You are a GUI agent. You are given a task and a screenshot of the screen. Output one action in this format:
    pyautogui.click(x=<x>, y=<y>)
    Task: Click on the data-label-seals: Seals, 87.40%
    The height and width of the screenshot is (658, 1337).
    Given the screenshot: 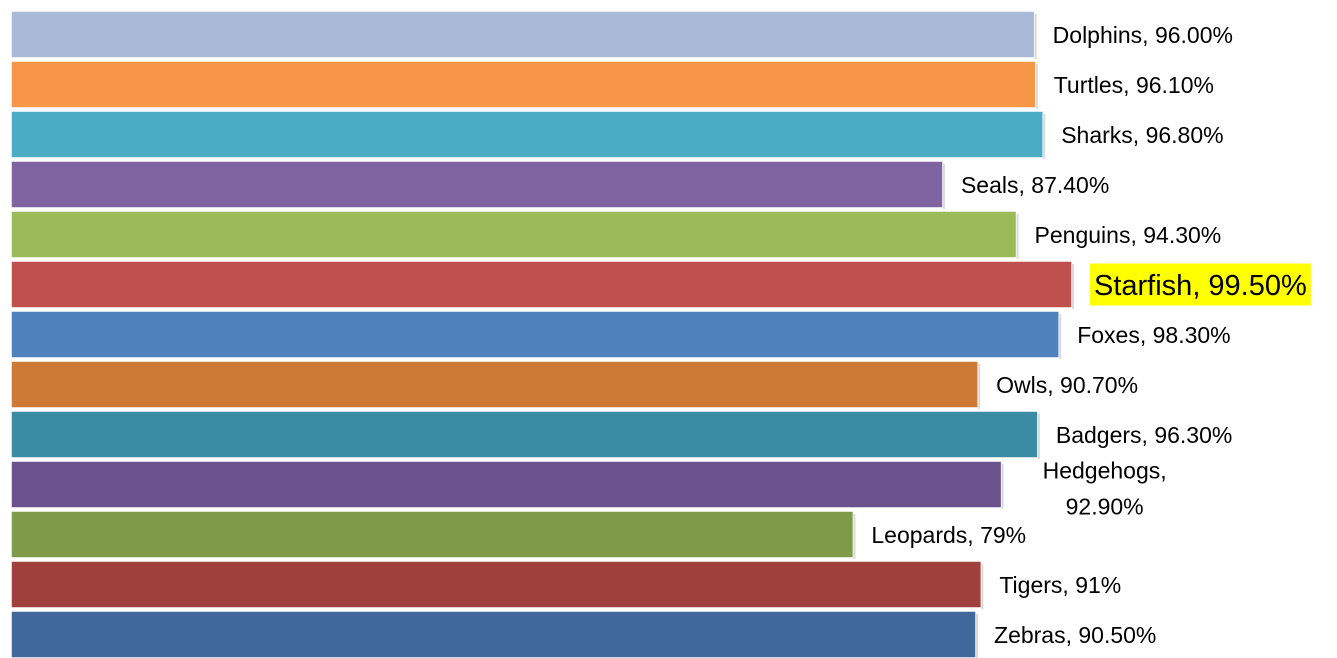 What is the action you would take?
    pyautogui.click(x=1035, y=185)
    